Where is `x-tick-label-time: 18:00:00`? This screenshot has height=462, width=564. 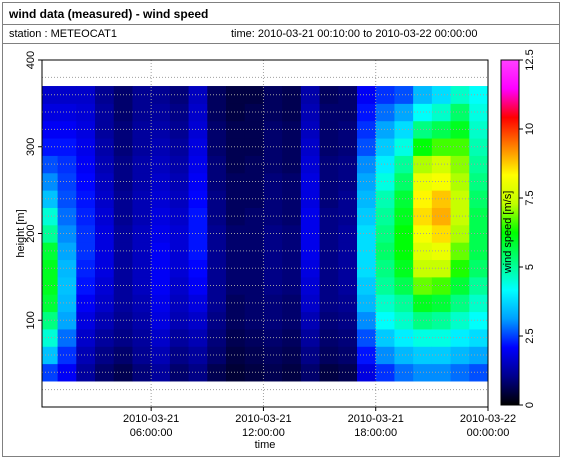 x-tick-label-time: 18:00:00 is located at coordinates (375, 433).